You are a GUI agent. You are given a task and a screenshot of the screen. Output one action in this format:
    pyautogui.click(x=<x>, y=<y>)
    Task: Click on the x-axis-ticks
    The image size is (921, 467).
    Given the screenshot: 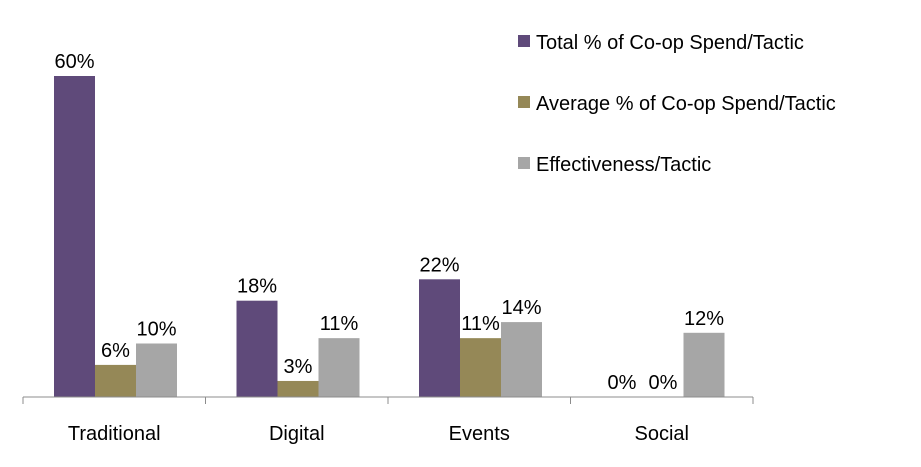 What is the action you would take?
    pyautogui.click(x=388, y=400)
    